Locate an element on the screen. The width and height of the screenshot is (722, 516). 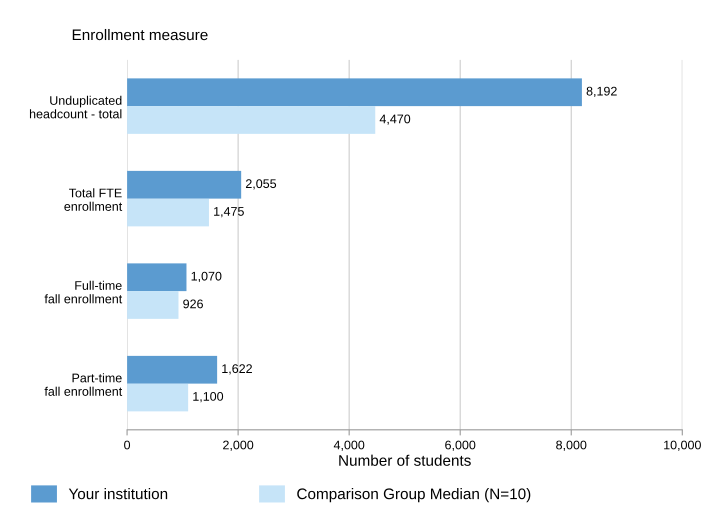
text: 8,192 is located at coordinates (601, 92).